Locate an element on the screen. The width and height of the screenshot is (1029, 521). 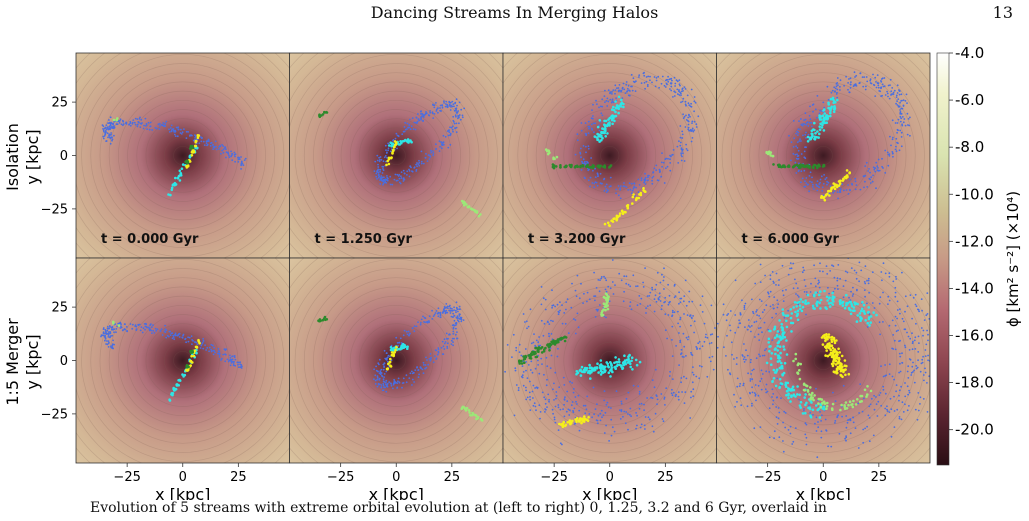
row-label-merger-line2: y [kpc] is located at coordinates (32, 361).